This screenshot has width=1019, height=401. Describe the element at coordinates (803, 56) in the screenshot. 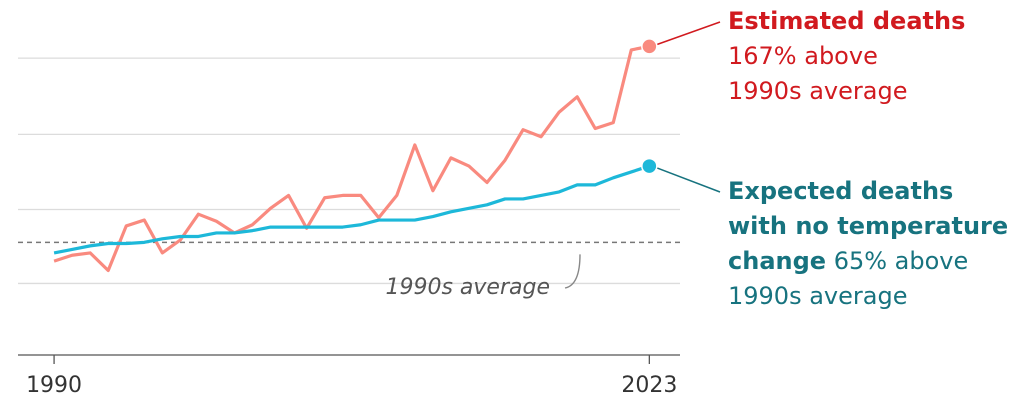

I see `annotation-note: 167% above` at that location.